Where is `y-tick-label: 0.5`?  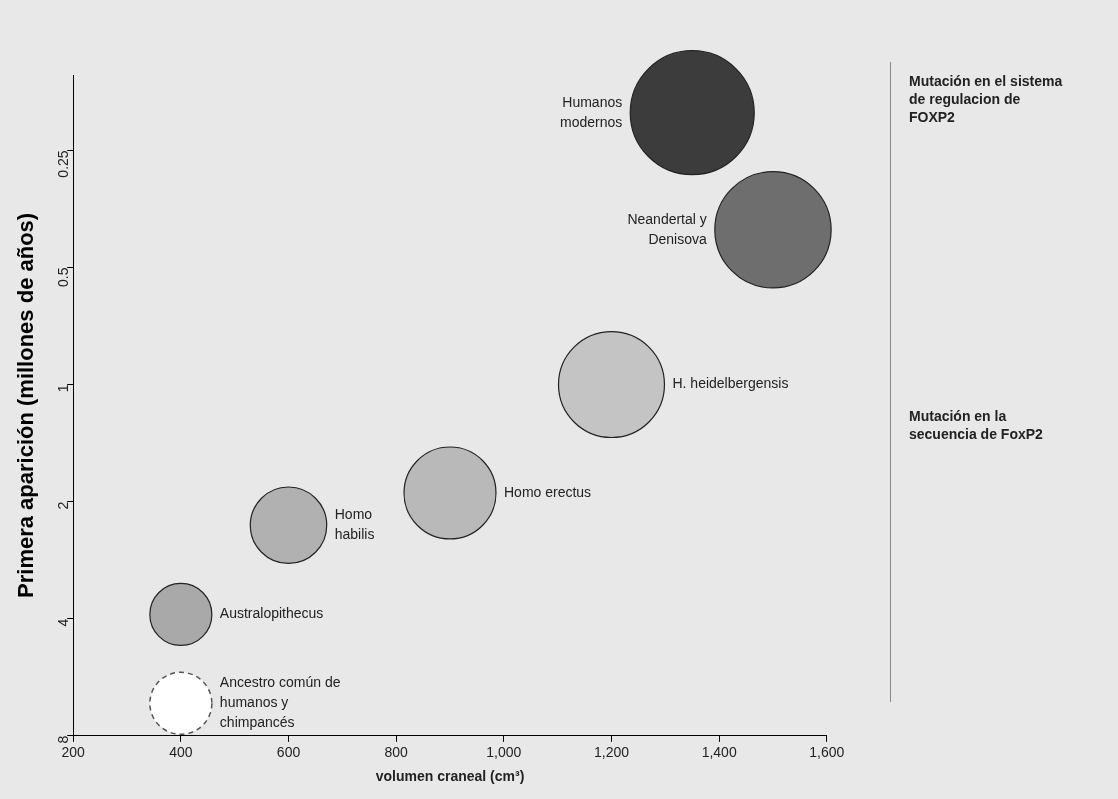
y-tick-label: 0.5 is located at coordinates (63, 277).